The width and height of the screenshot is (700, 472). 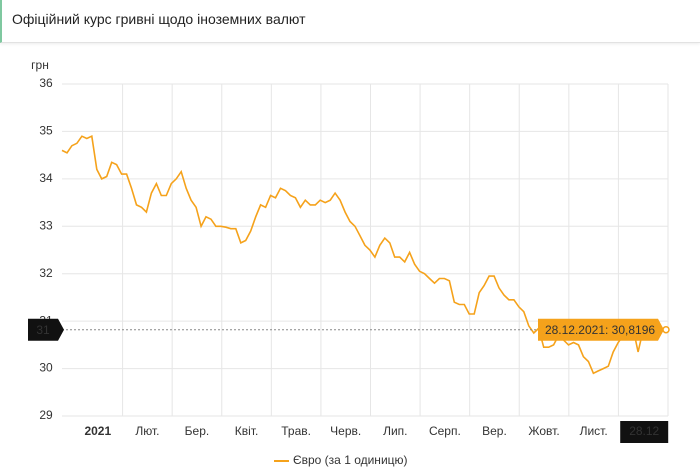 What do you see at coordinates (40, 65) in the screenshot?
I see `y-axis-label: грн` at bounding box center [40, 65].